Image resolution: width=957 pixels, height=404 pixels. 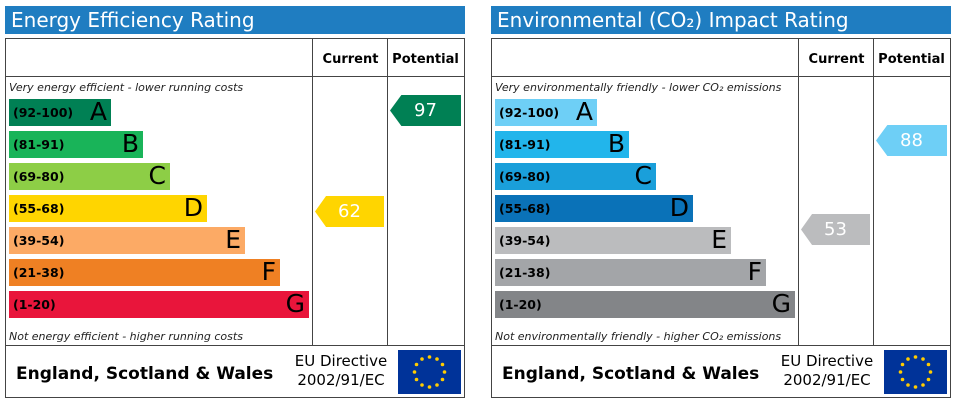 What do you see at coordinates (235, 20) in the screenshot?
I see `panel-title: Energy Efficiency Rating` at bounding box center [235, 20].